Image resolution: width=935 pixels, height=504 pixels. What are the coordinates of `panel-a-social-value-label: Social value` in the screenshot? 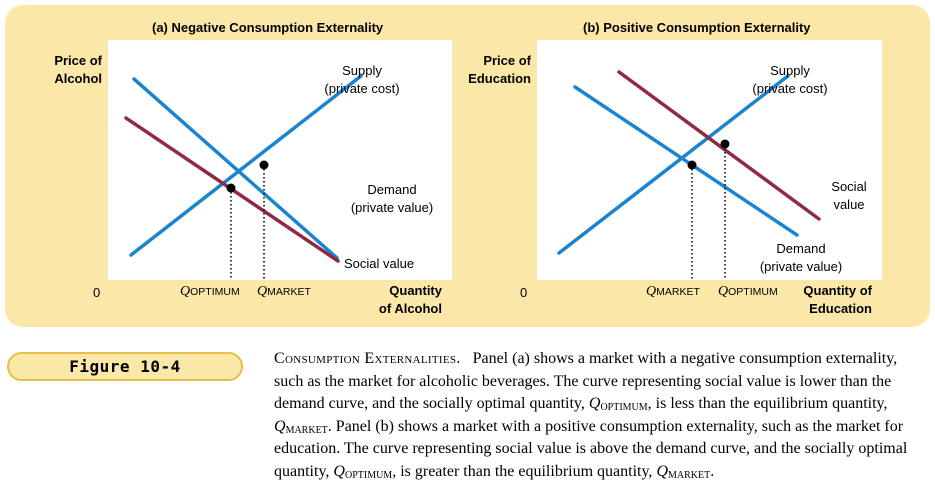 It's located at (379, 263).